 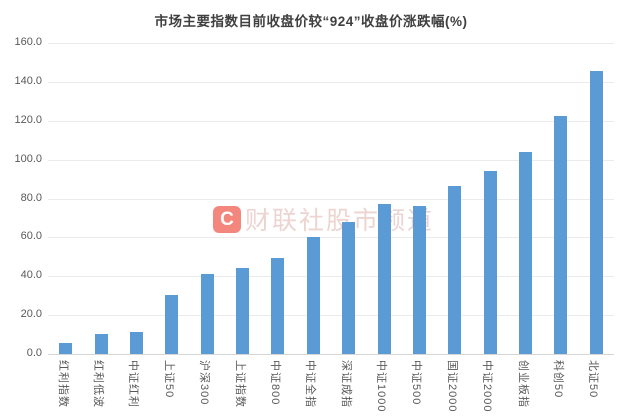 What do you see at coordinates (557, 379) in the screenshot?
I see `x-axis-tick-label: 科创50` at bounding box center [557, 379].